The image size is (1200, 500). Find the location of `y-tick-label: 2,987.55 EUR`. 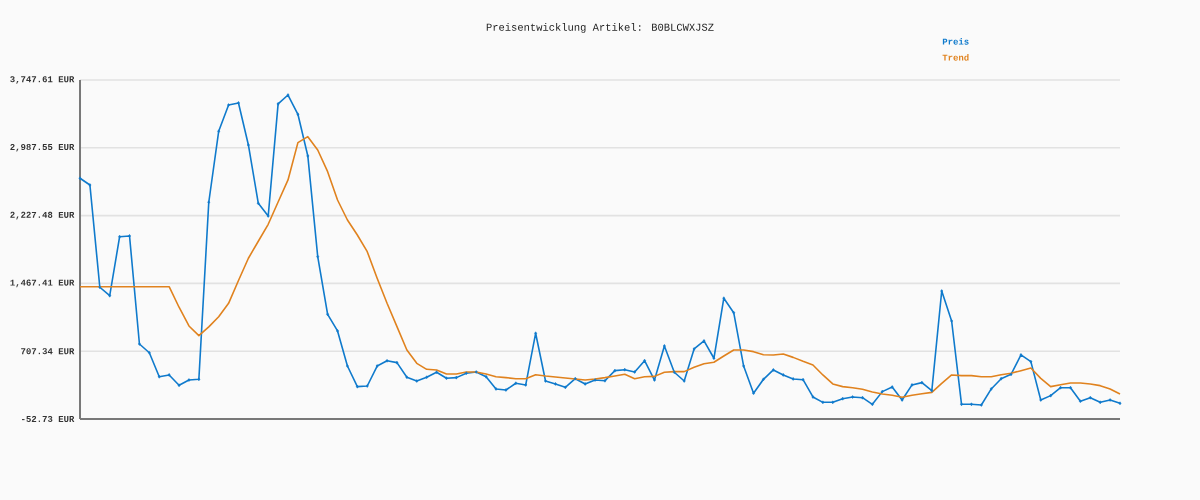

y-tick-label: 2,987.55 EUR is located at coordinates (42, 147).